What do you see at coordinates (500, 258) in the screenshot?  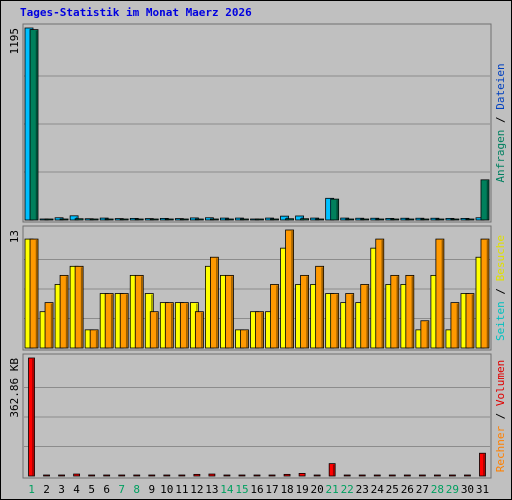 I see `legend-item-besuche: Besuche` at bounding box center [500, 258].